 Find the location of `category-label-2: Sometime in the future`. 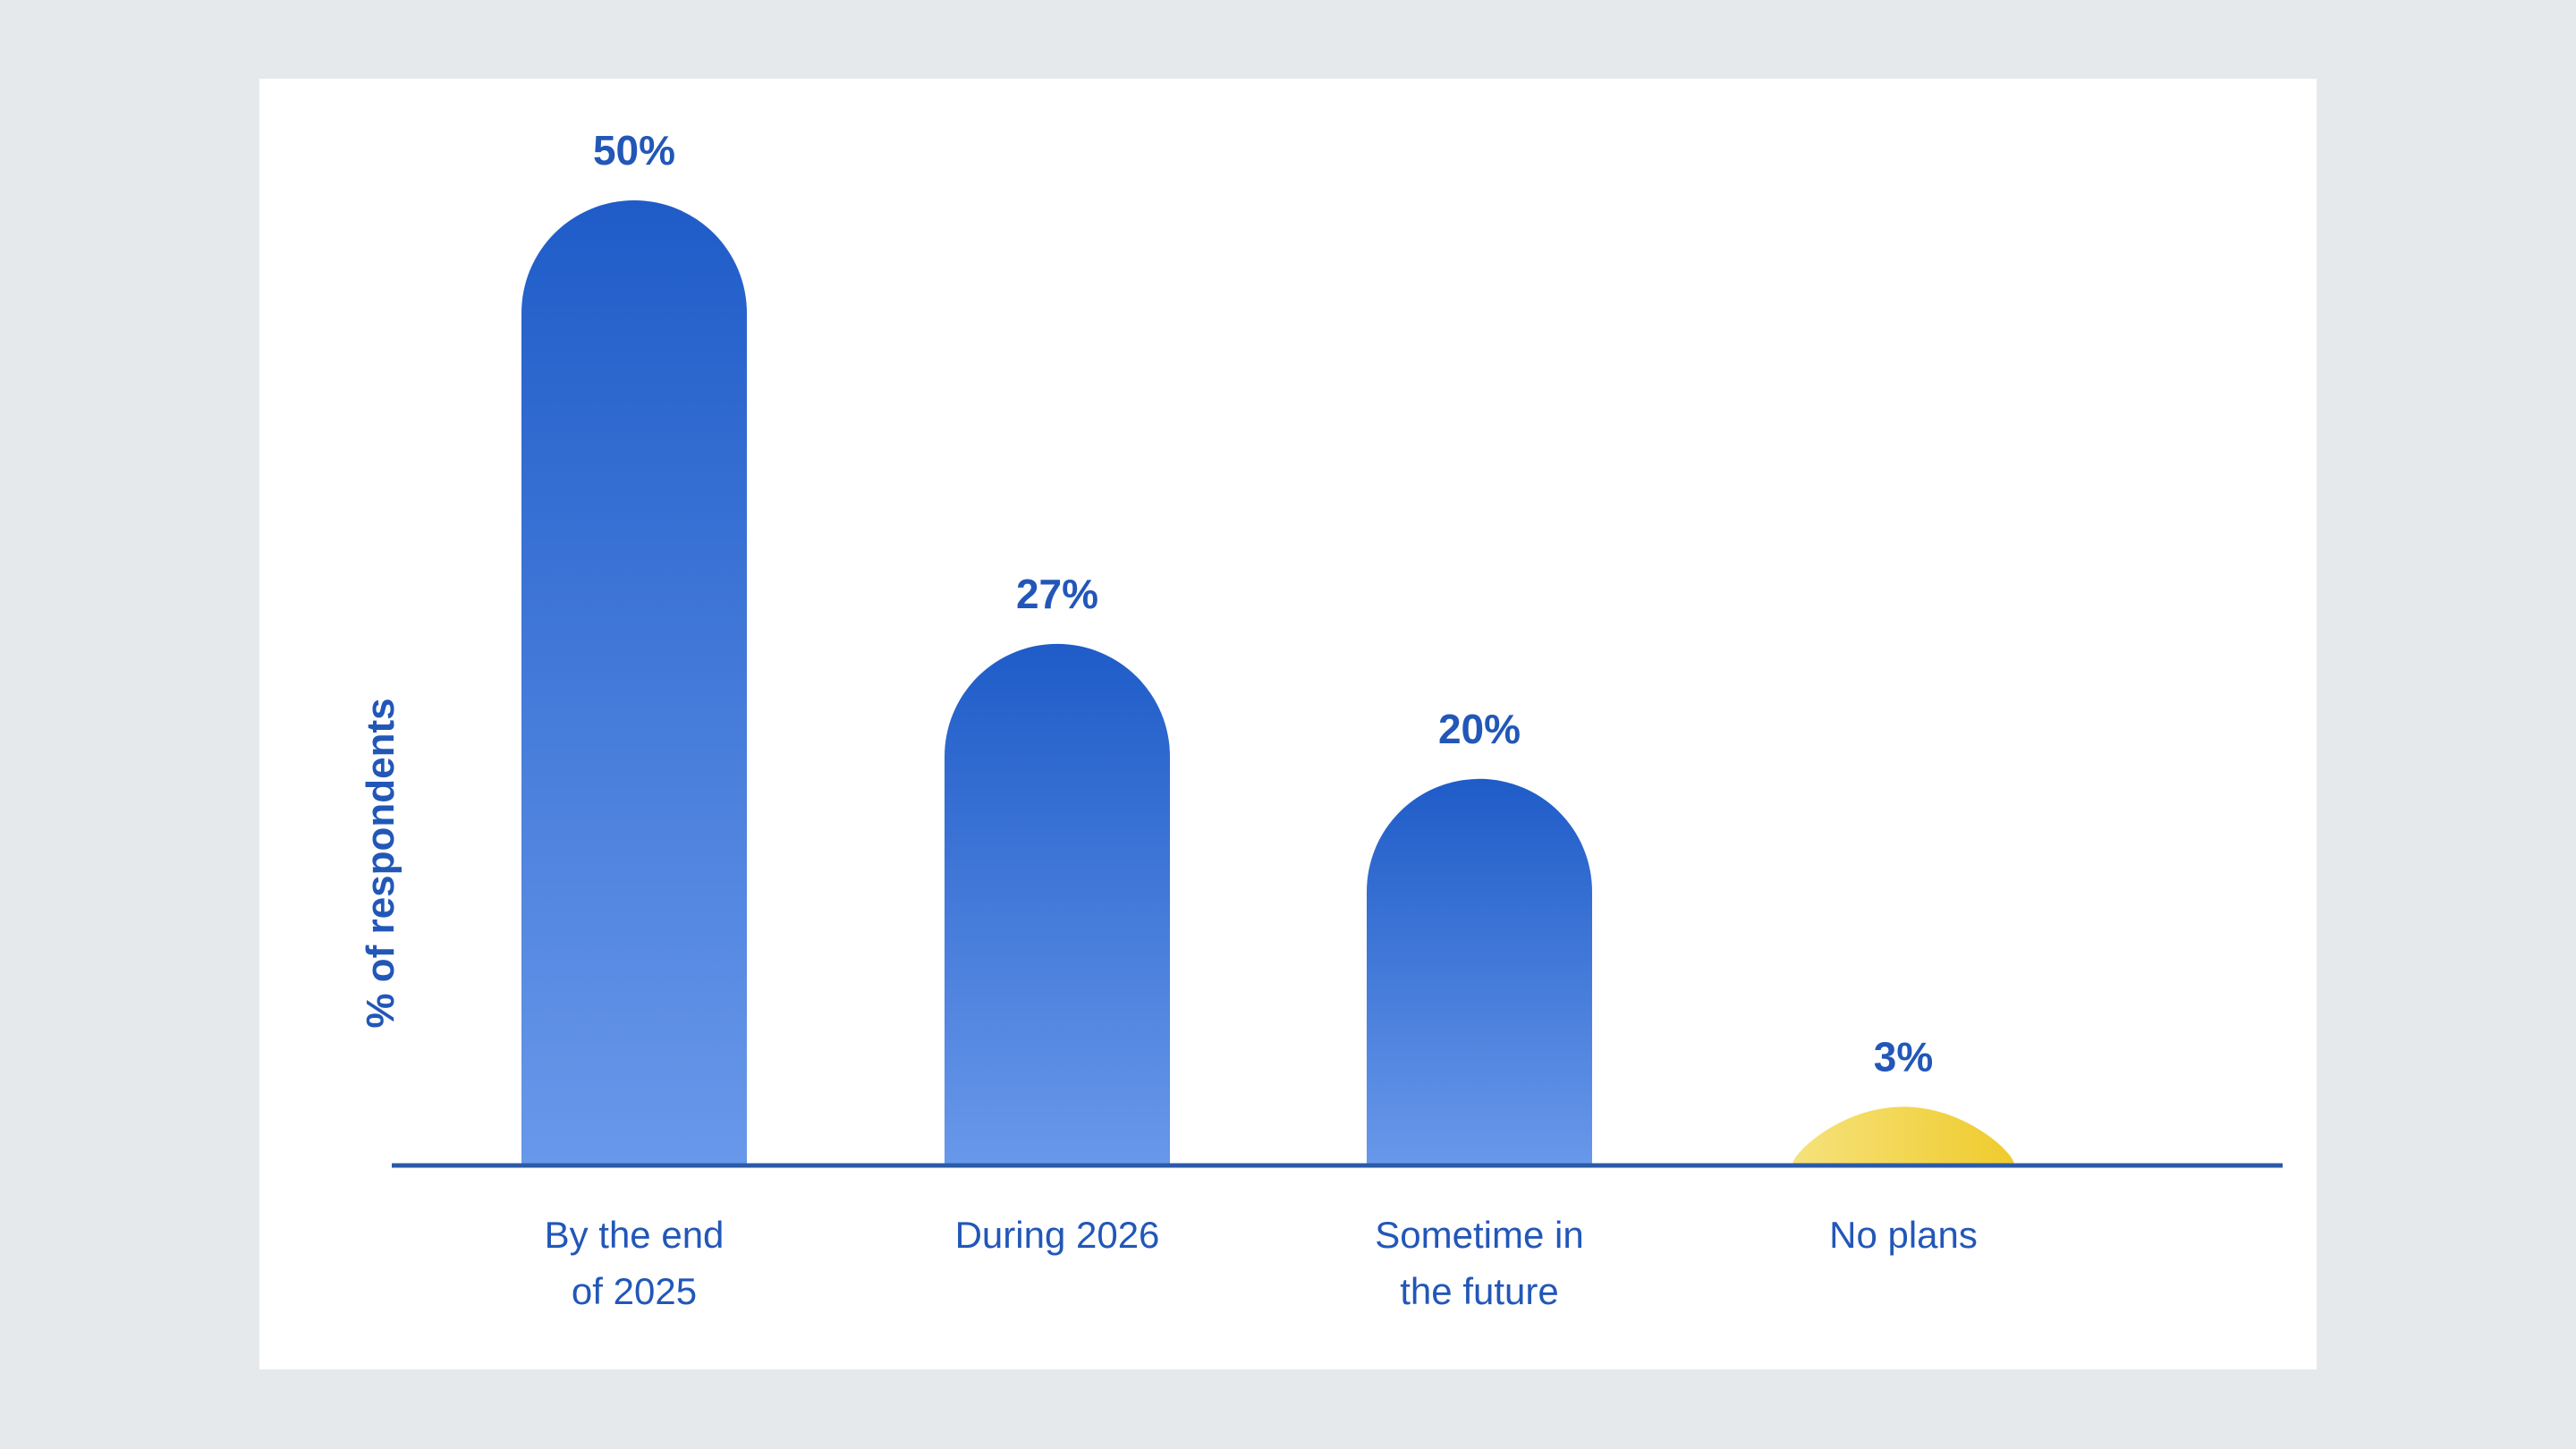

category-label-2: Sometime in the future is located at coordinates (1479, 1263).